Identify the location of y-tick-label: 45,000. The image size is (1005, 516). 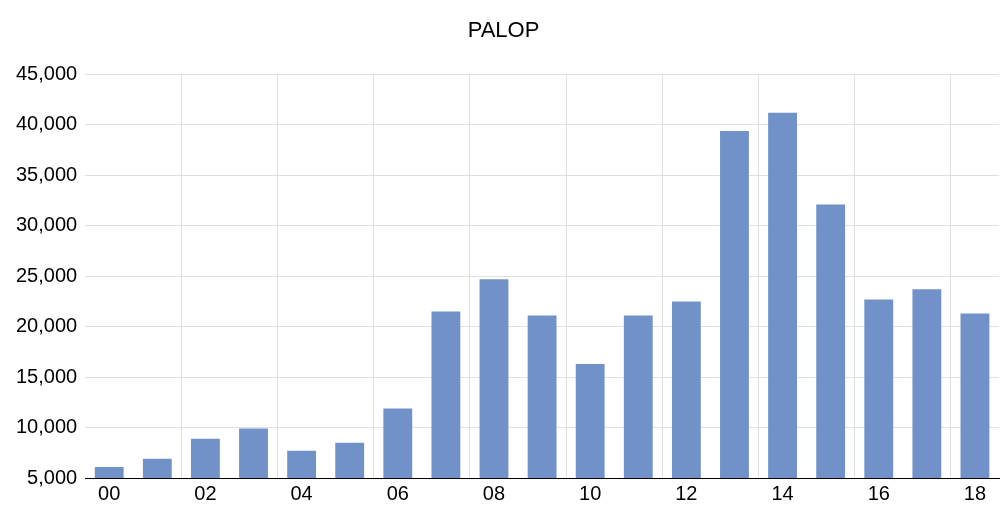
(47, 72).